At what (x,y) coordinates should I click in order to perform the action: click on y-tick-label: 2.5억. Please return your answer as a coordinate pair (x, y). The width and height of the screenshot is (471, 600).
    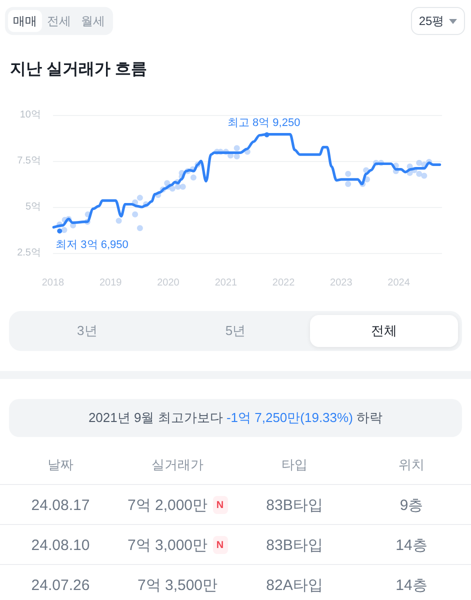
    Looking at the image, I should click on (29, 253).